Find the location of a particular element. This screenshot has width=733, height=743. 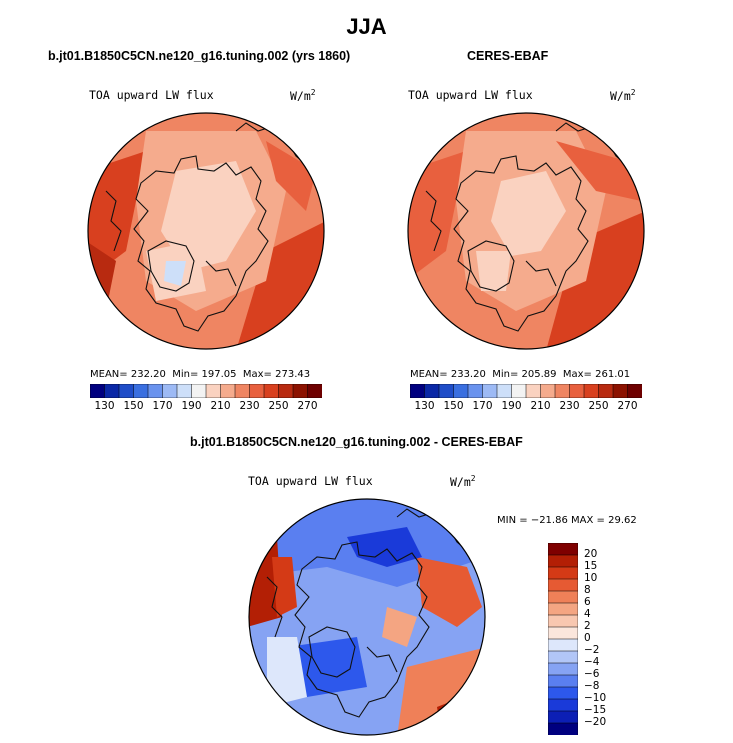

map-3-outline is located at coordinates (367, 617).